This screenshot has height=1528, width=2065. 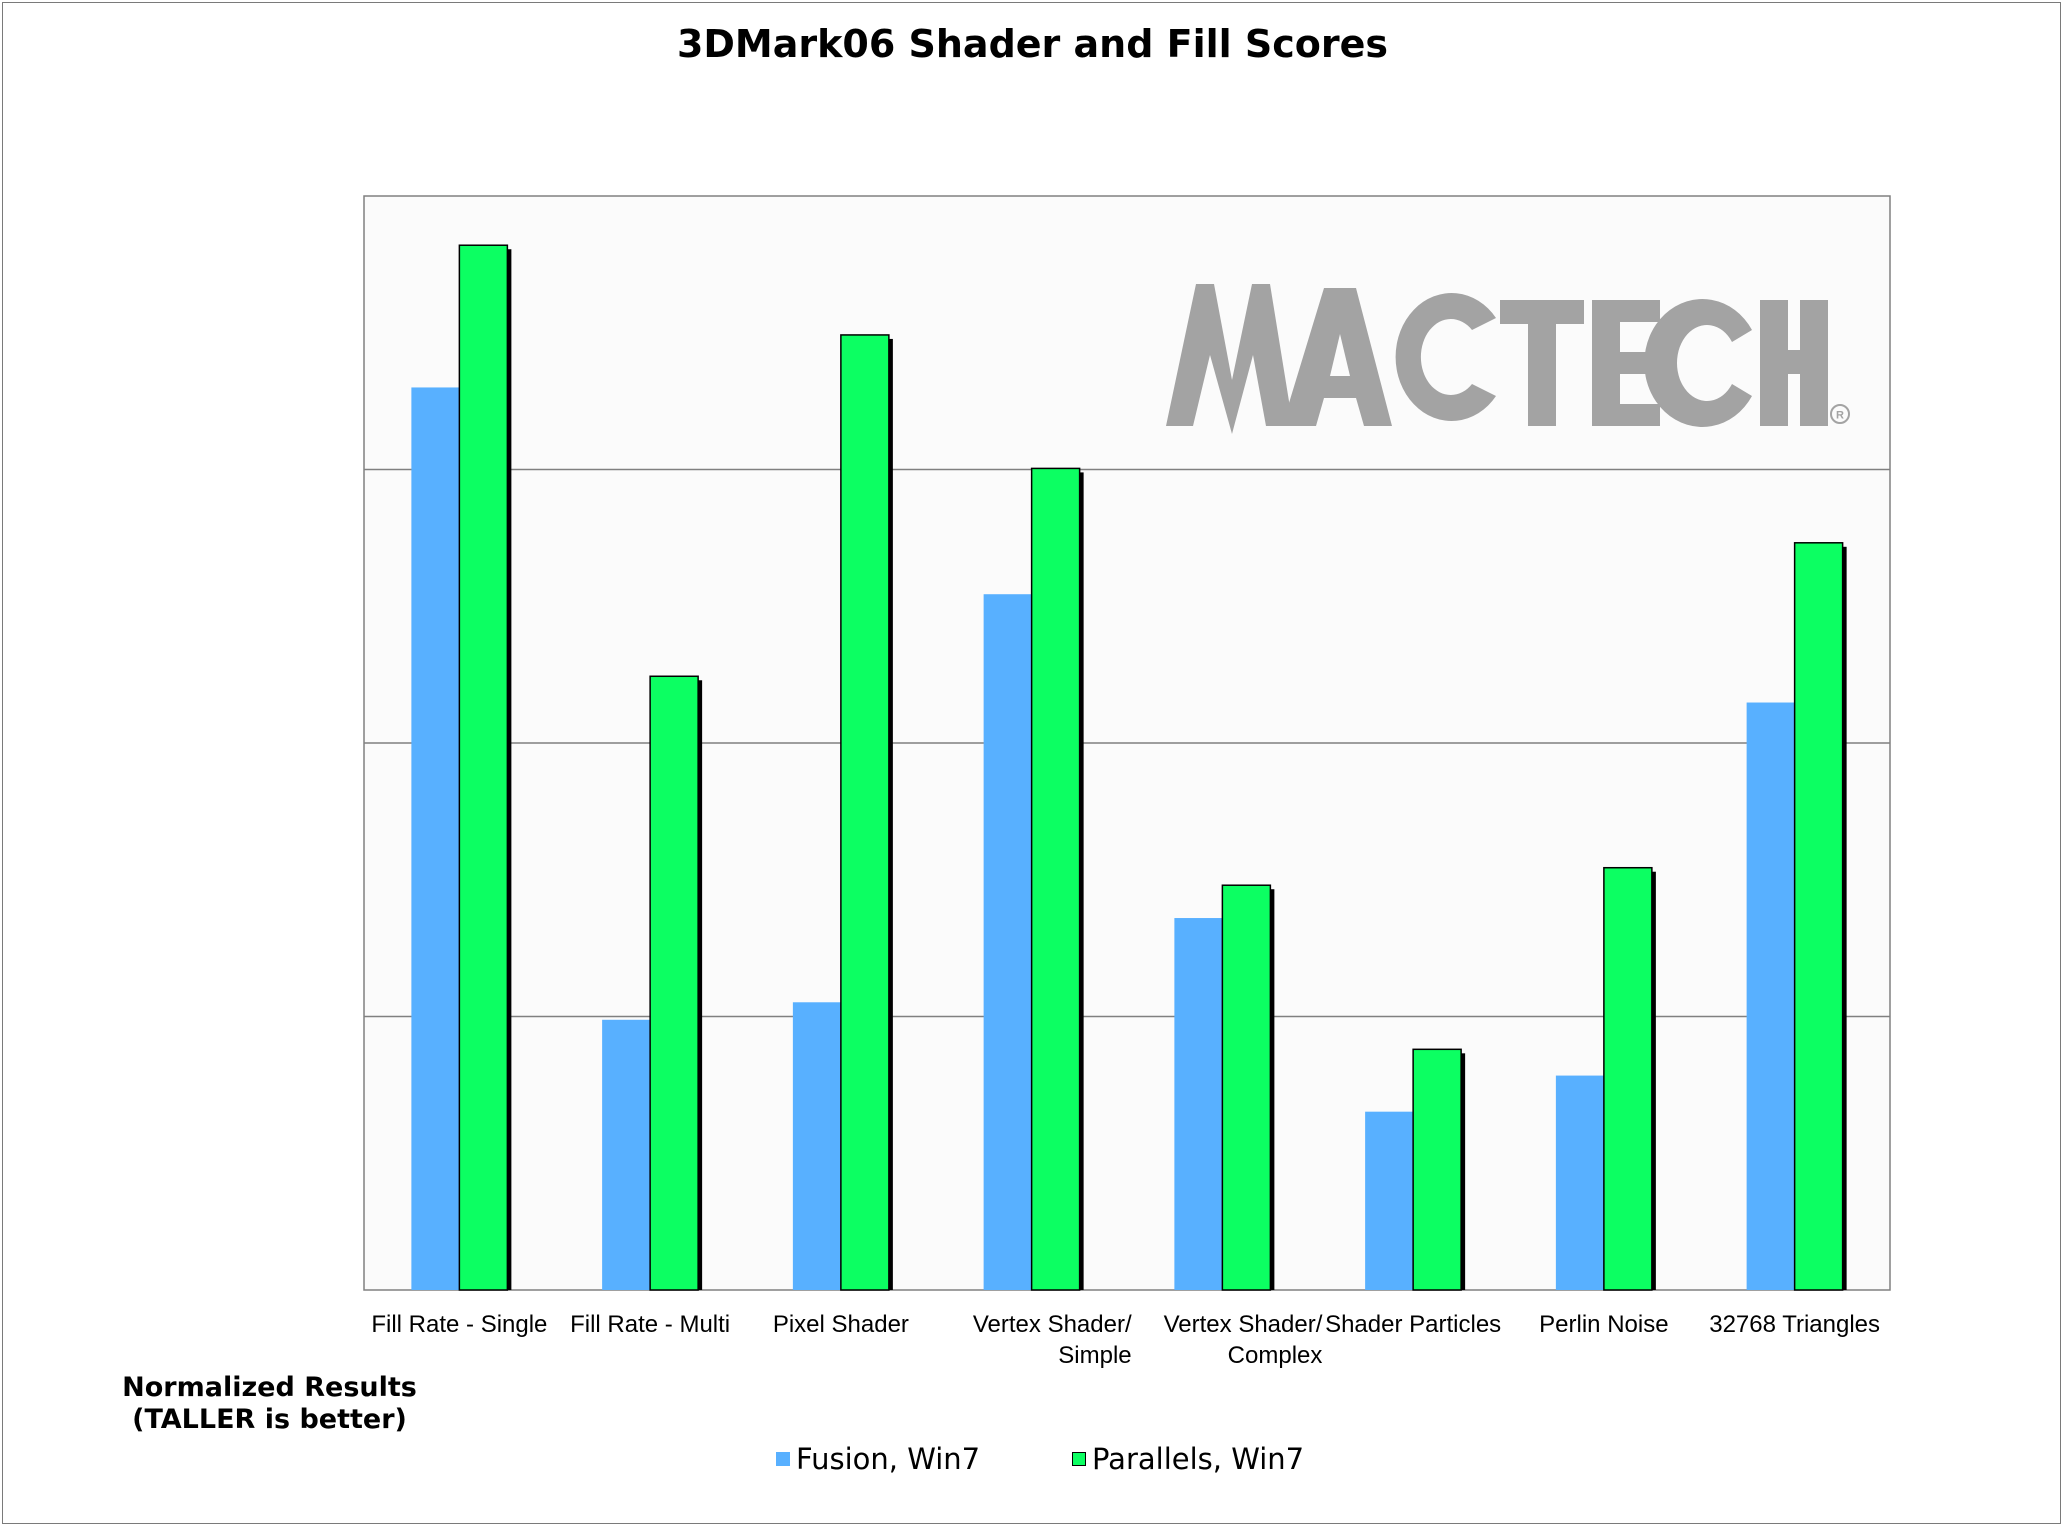 I want to click on x-tick-label-line: Fill Rate - Single, so click(x=459, y=1324).